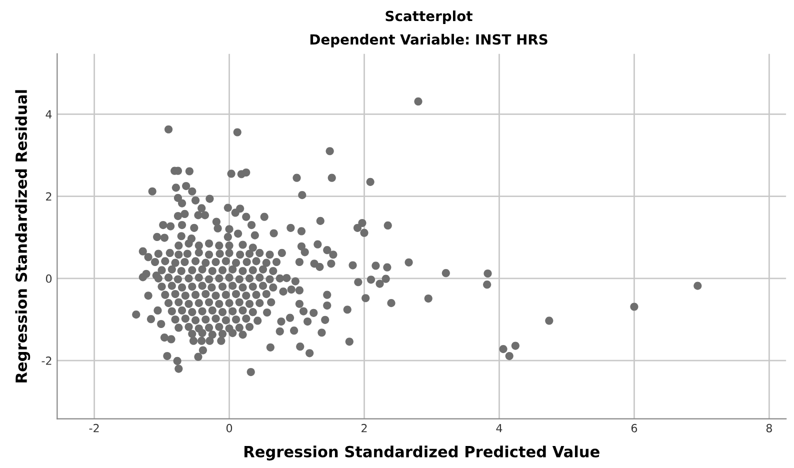  Describe the element at coordinates (364, 428) in the screenshot. I see `x-tick-label: 2` at that location.